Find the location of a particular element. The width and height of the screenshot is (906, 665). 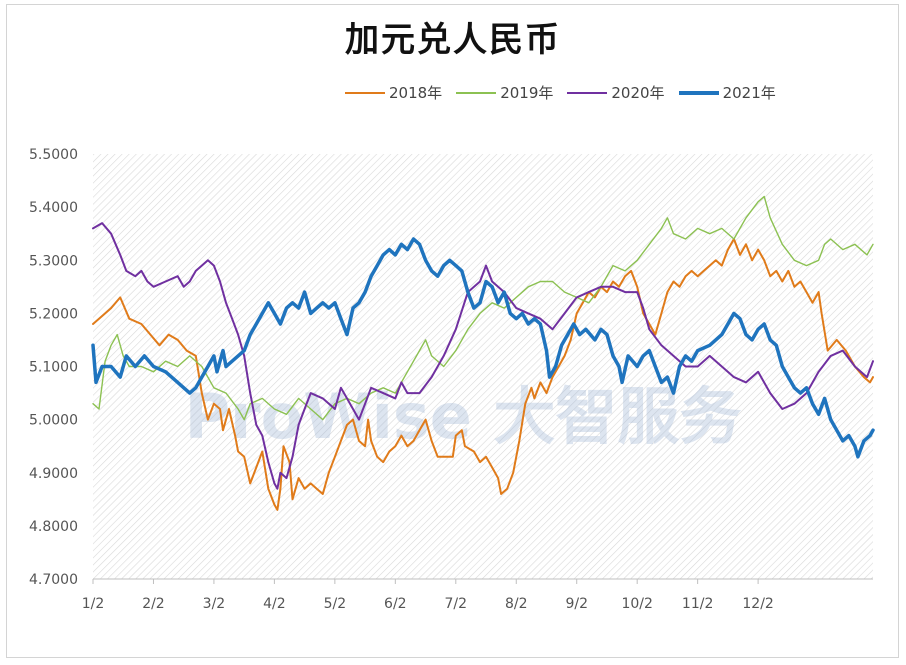

x-tick-label: 9/2 is located at coordinates (576, 604).